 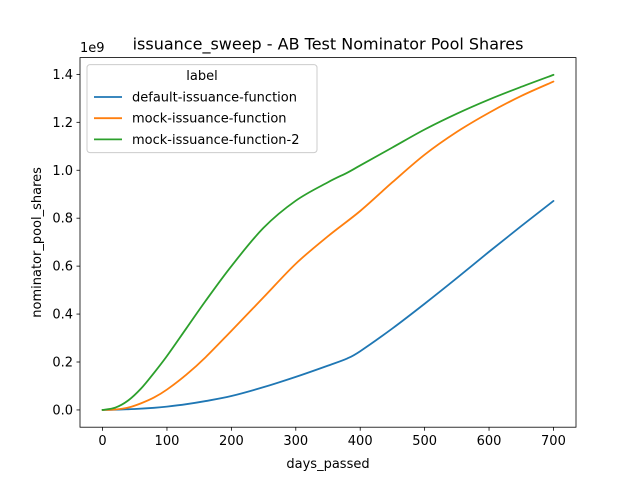 What do you see at coordinates (62, 315) in the screenshot?
I see `y-tick-label: 0.4` at bounding box center [62, 315].